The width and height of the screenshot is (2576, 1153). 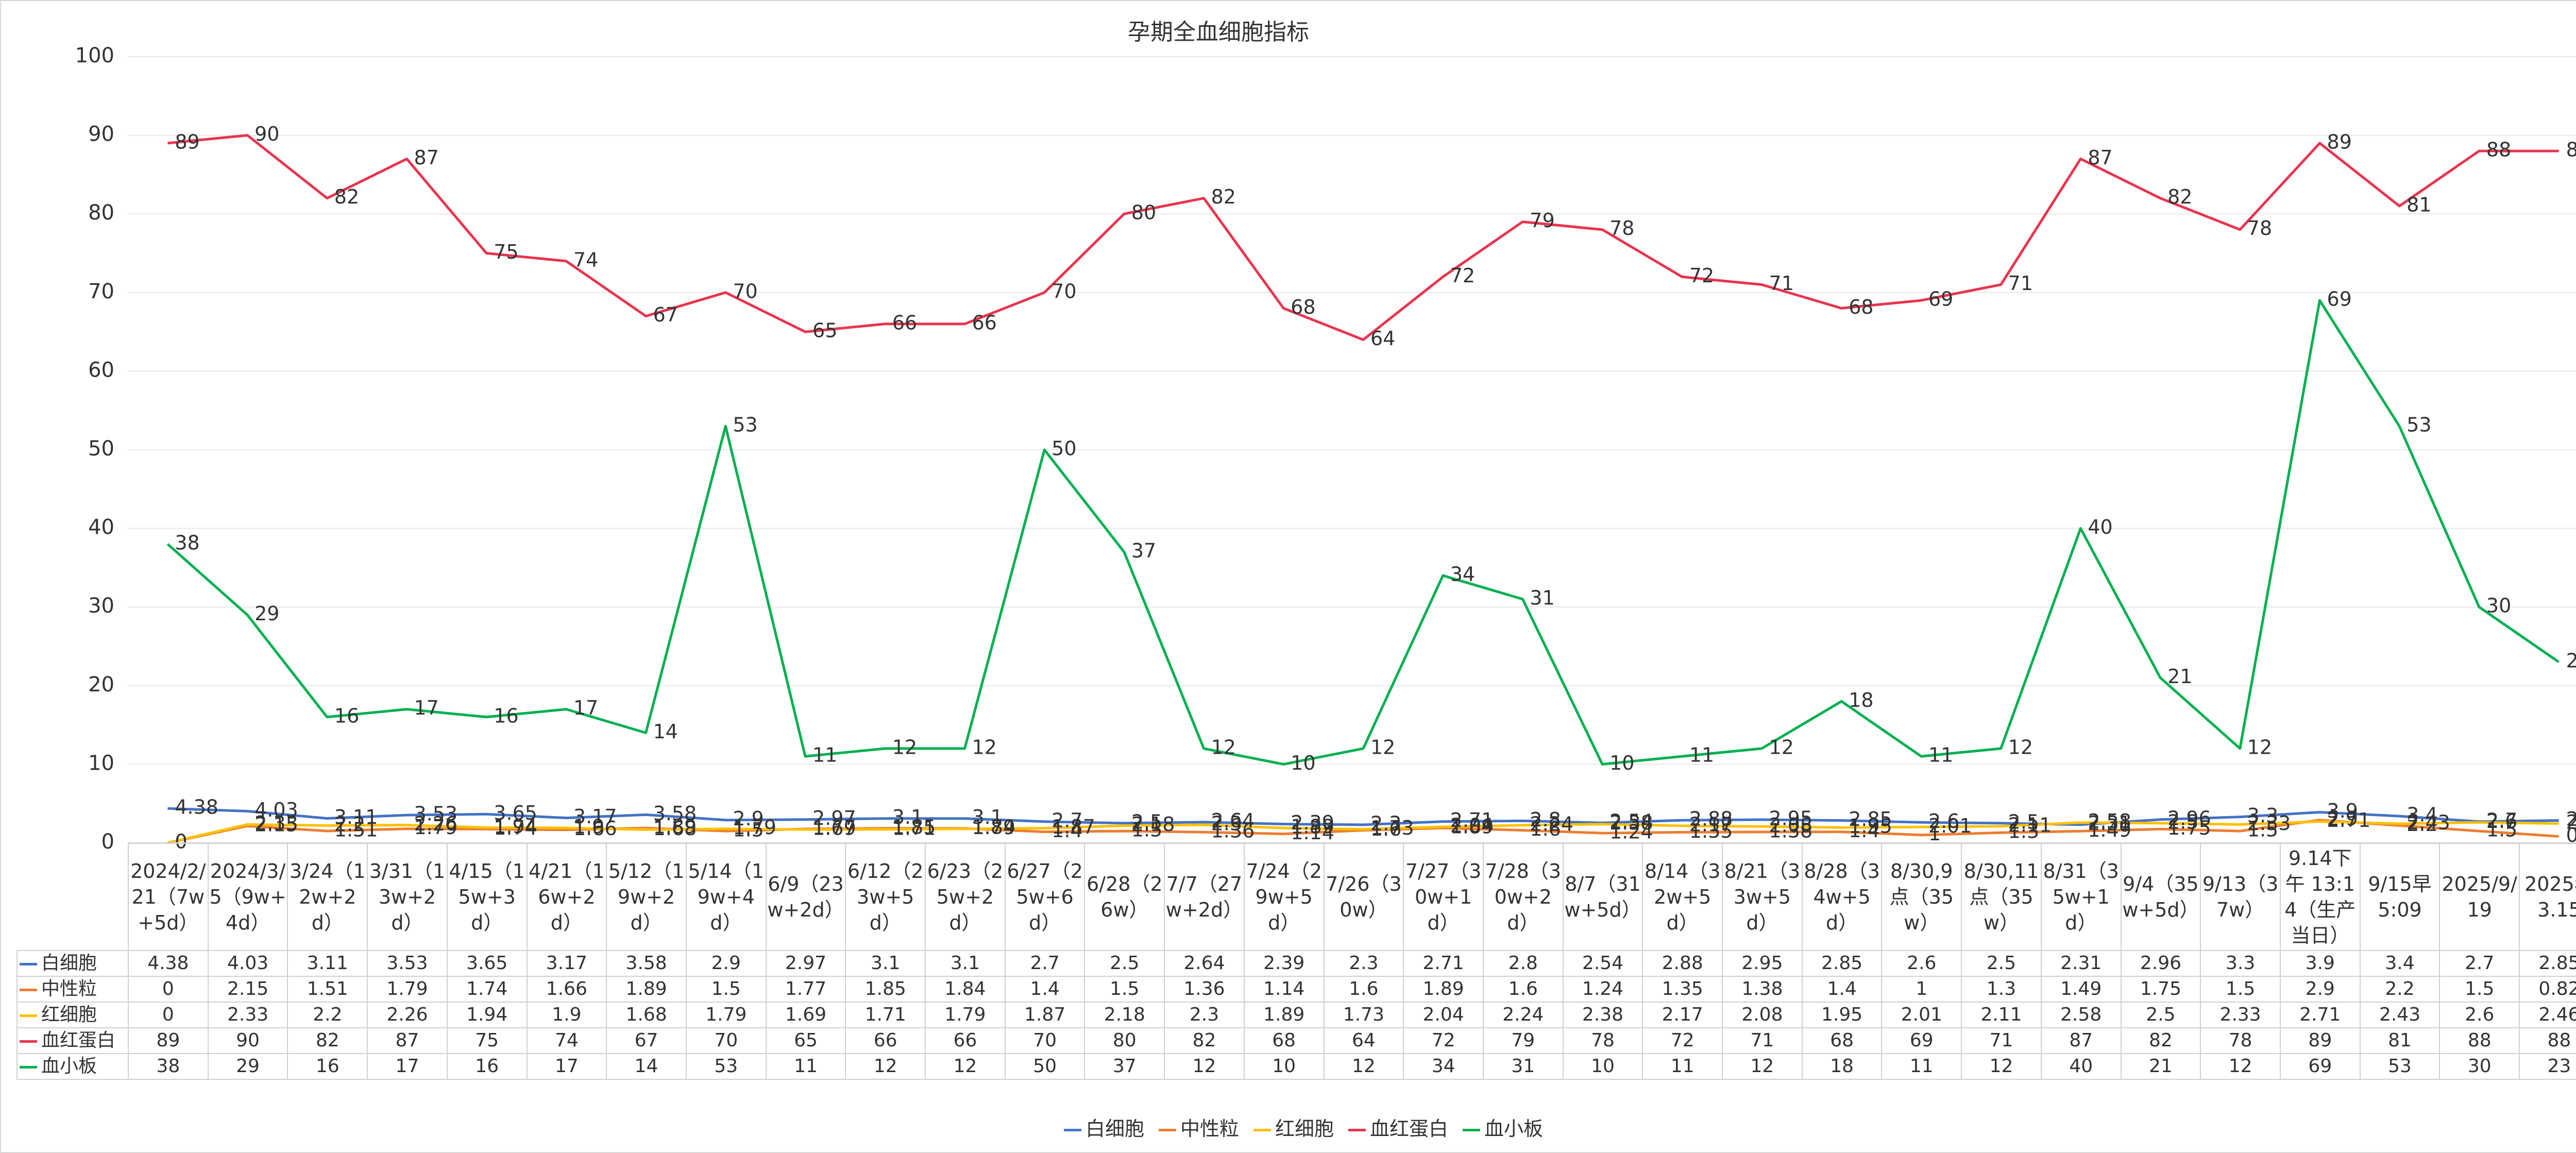 What do you see at coordinates (675, 828) in the screenshot?
I see `data-label: 1.68` at bounding box center [675, 828].